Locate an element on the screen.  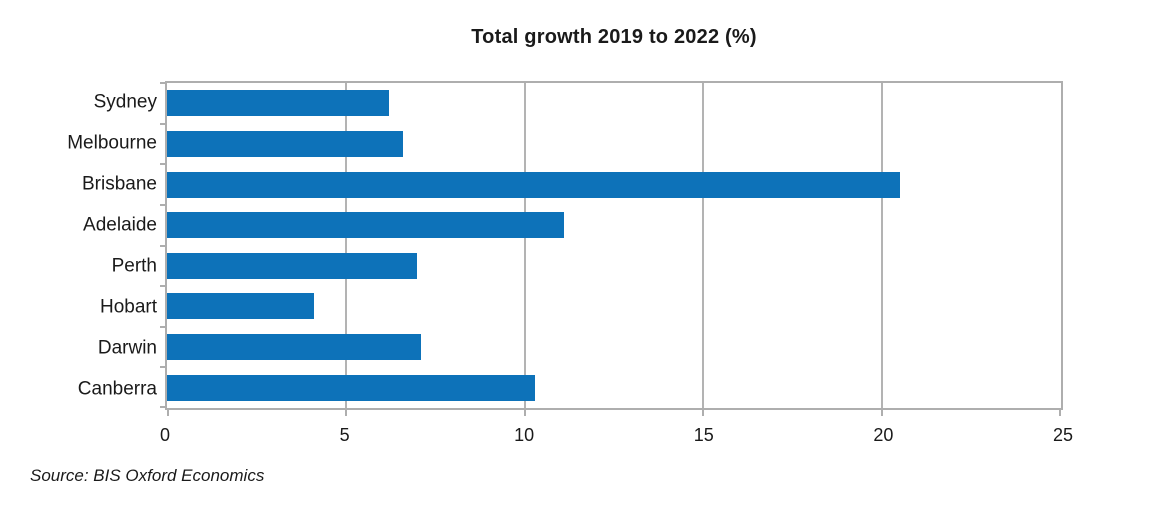
x-axis-labels: 0 5 10 15 20 25 is located at coordinates (616, 435).